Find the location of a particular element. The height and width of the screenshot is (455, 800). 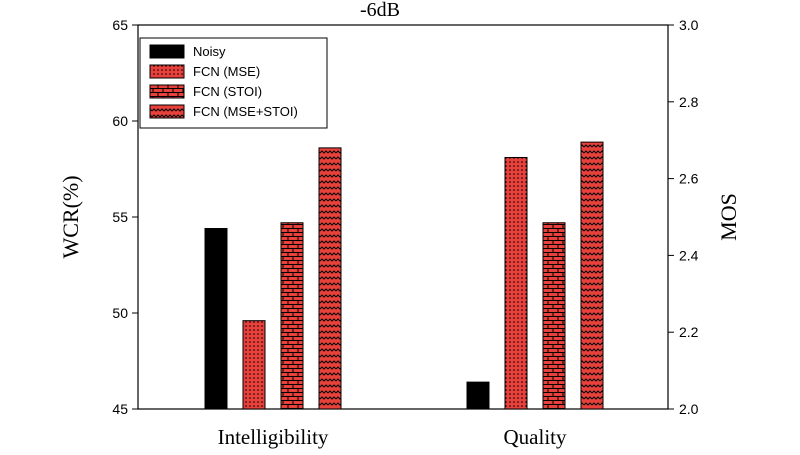

right-tick-label: 2.8 is located at coordinates (689, 102).